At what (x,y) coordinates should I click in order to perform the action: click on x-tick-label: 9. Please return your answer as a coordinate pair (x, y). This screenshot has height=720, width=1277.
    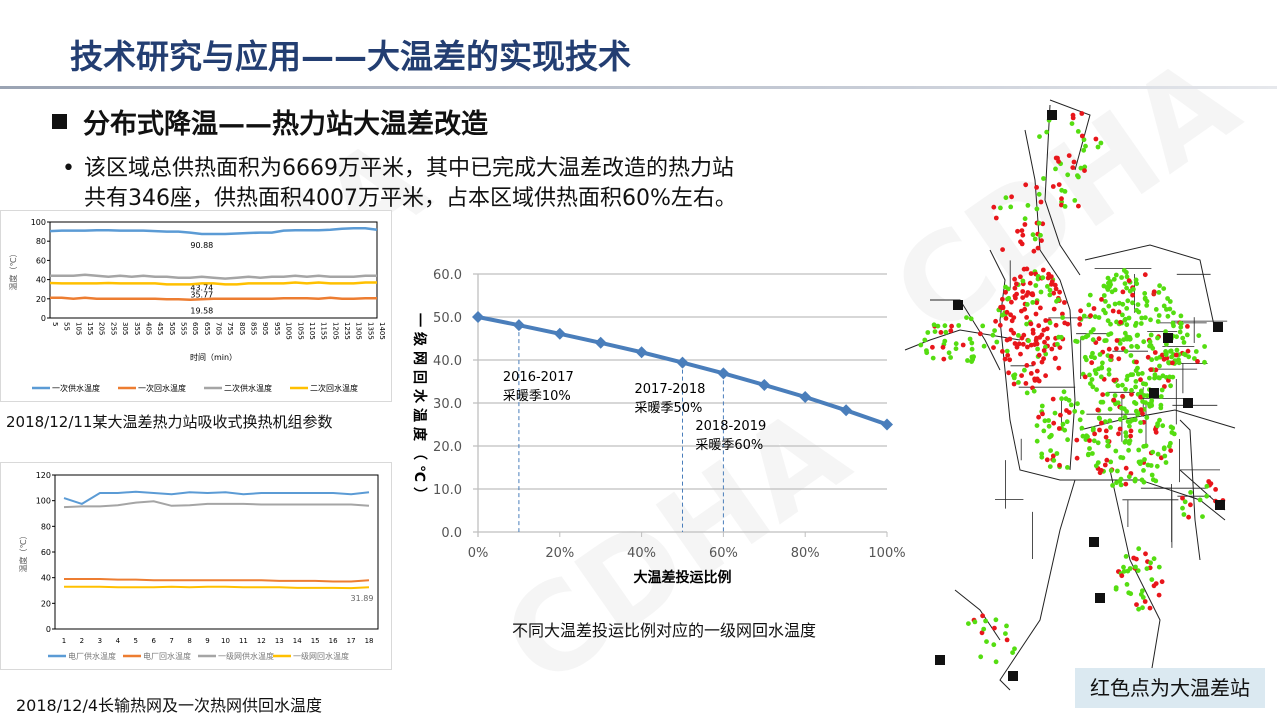
    Looking at the image, I should click on (207, 641).